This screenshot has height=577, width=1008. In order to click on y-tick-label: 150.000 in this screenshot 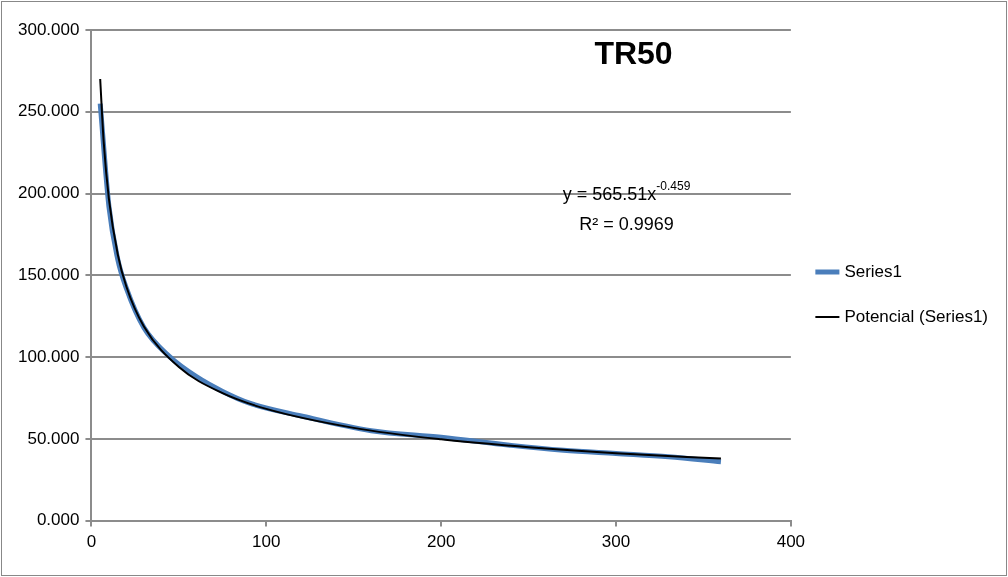, I will do `click(49, 274)`.